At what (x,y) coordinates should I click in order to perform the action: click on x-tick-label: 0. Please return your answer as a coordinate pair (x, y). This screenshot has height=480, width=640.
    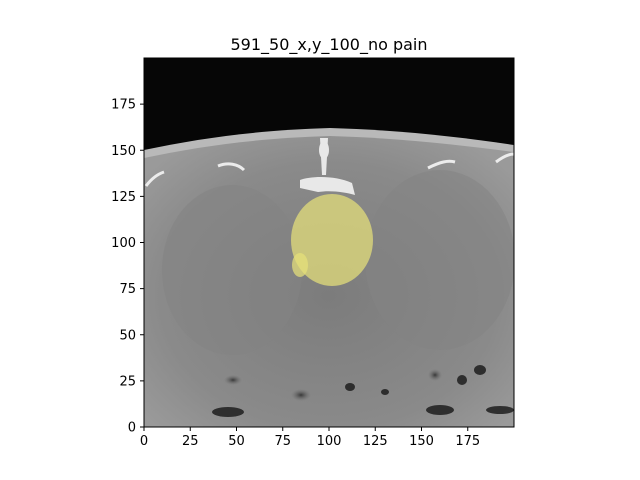
    Looking at the image, I should click on (144, 441).